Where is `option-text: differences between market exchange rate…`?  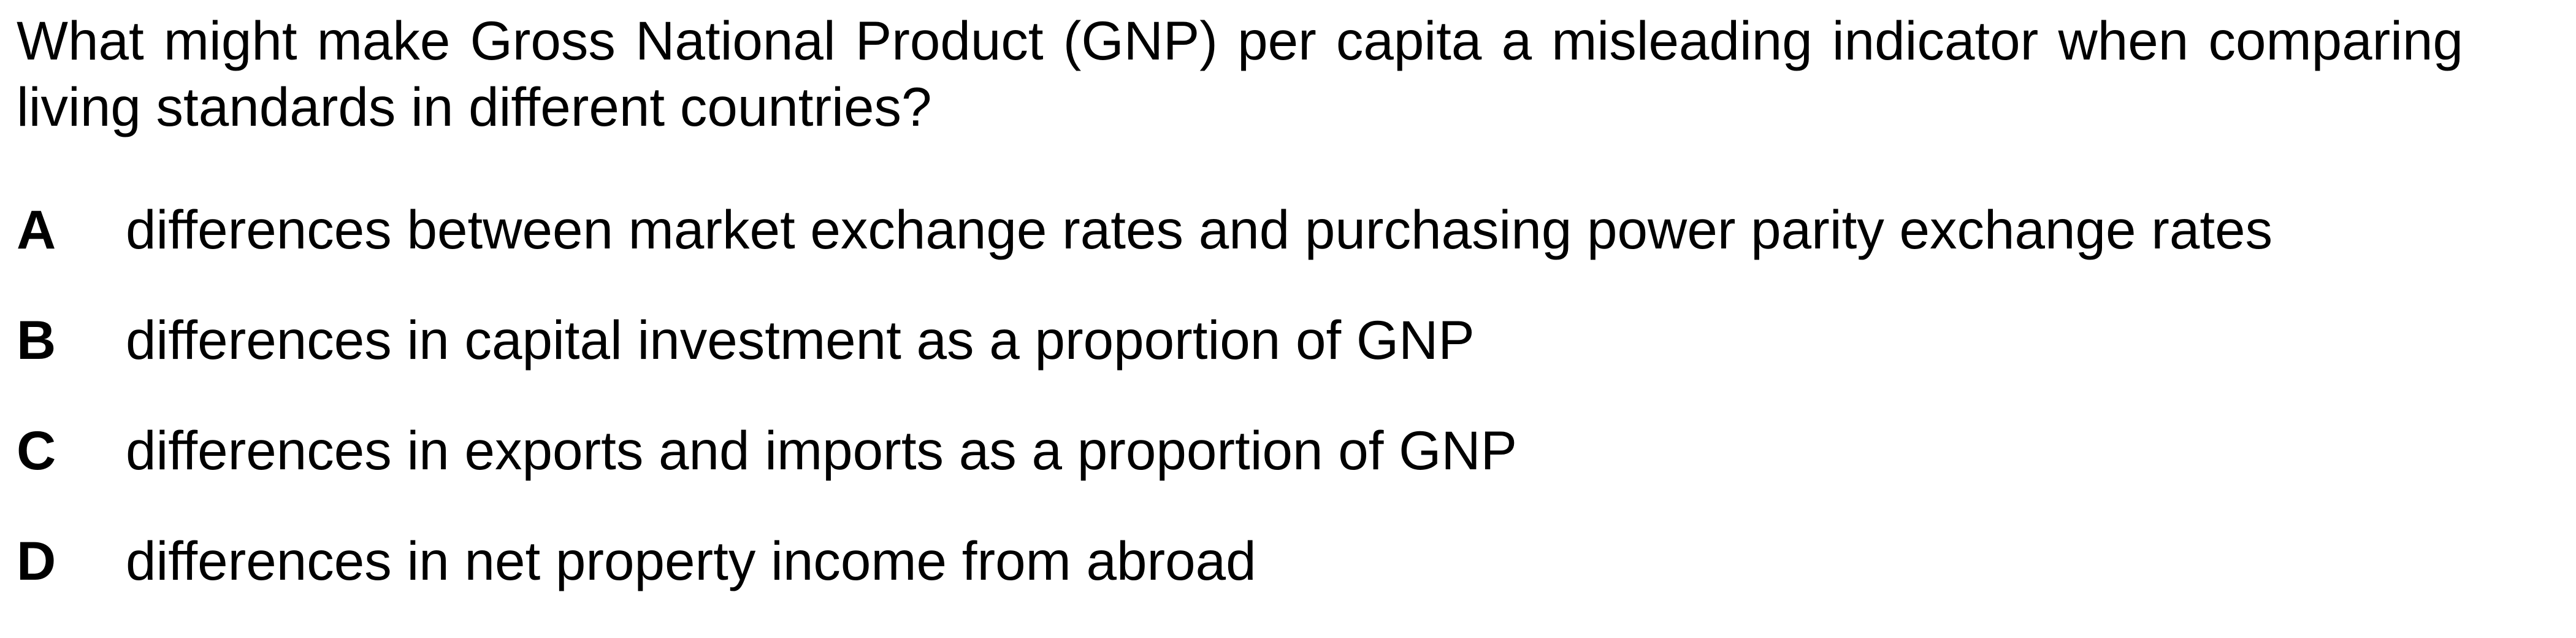
option-text: differences between market exchange rate… is located at coordinates (1199, 229).